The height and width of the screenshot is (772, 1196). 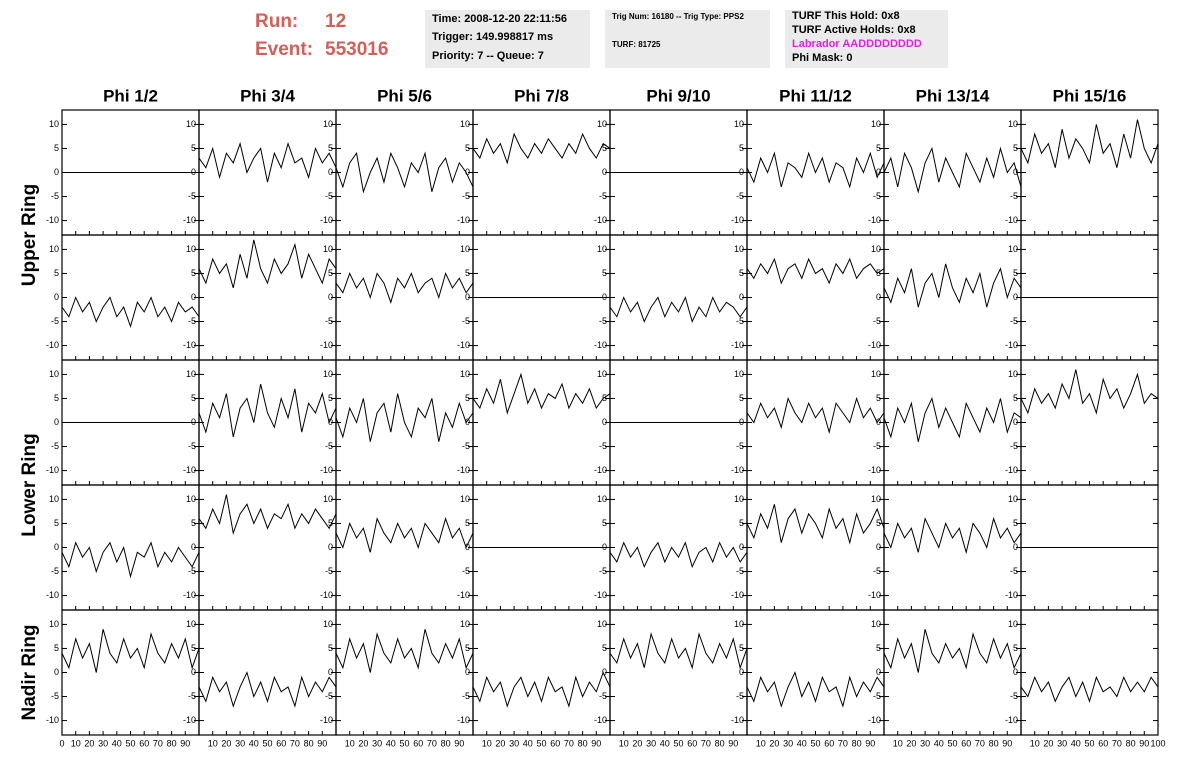 What do you see at coordinates (492, 37) in the screenshot?
I see `trigger: Trigger: 149.998817 ms` at bounding box center [492, 37].